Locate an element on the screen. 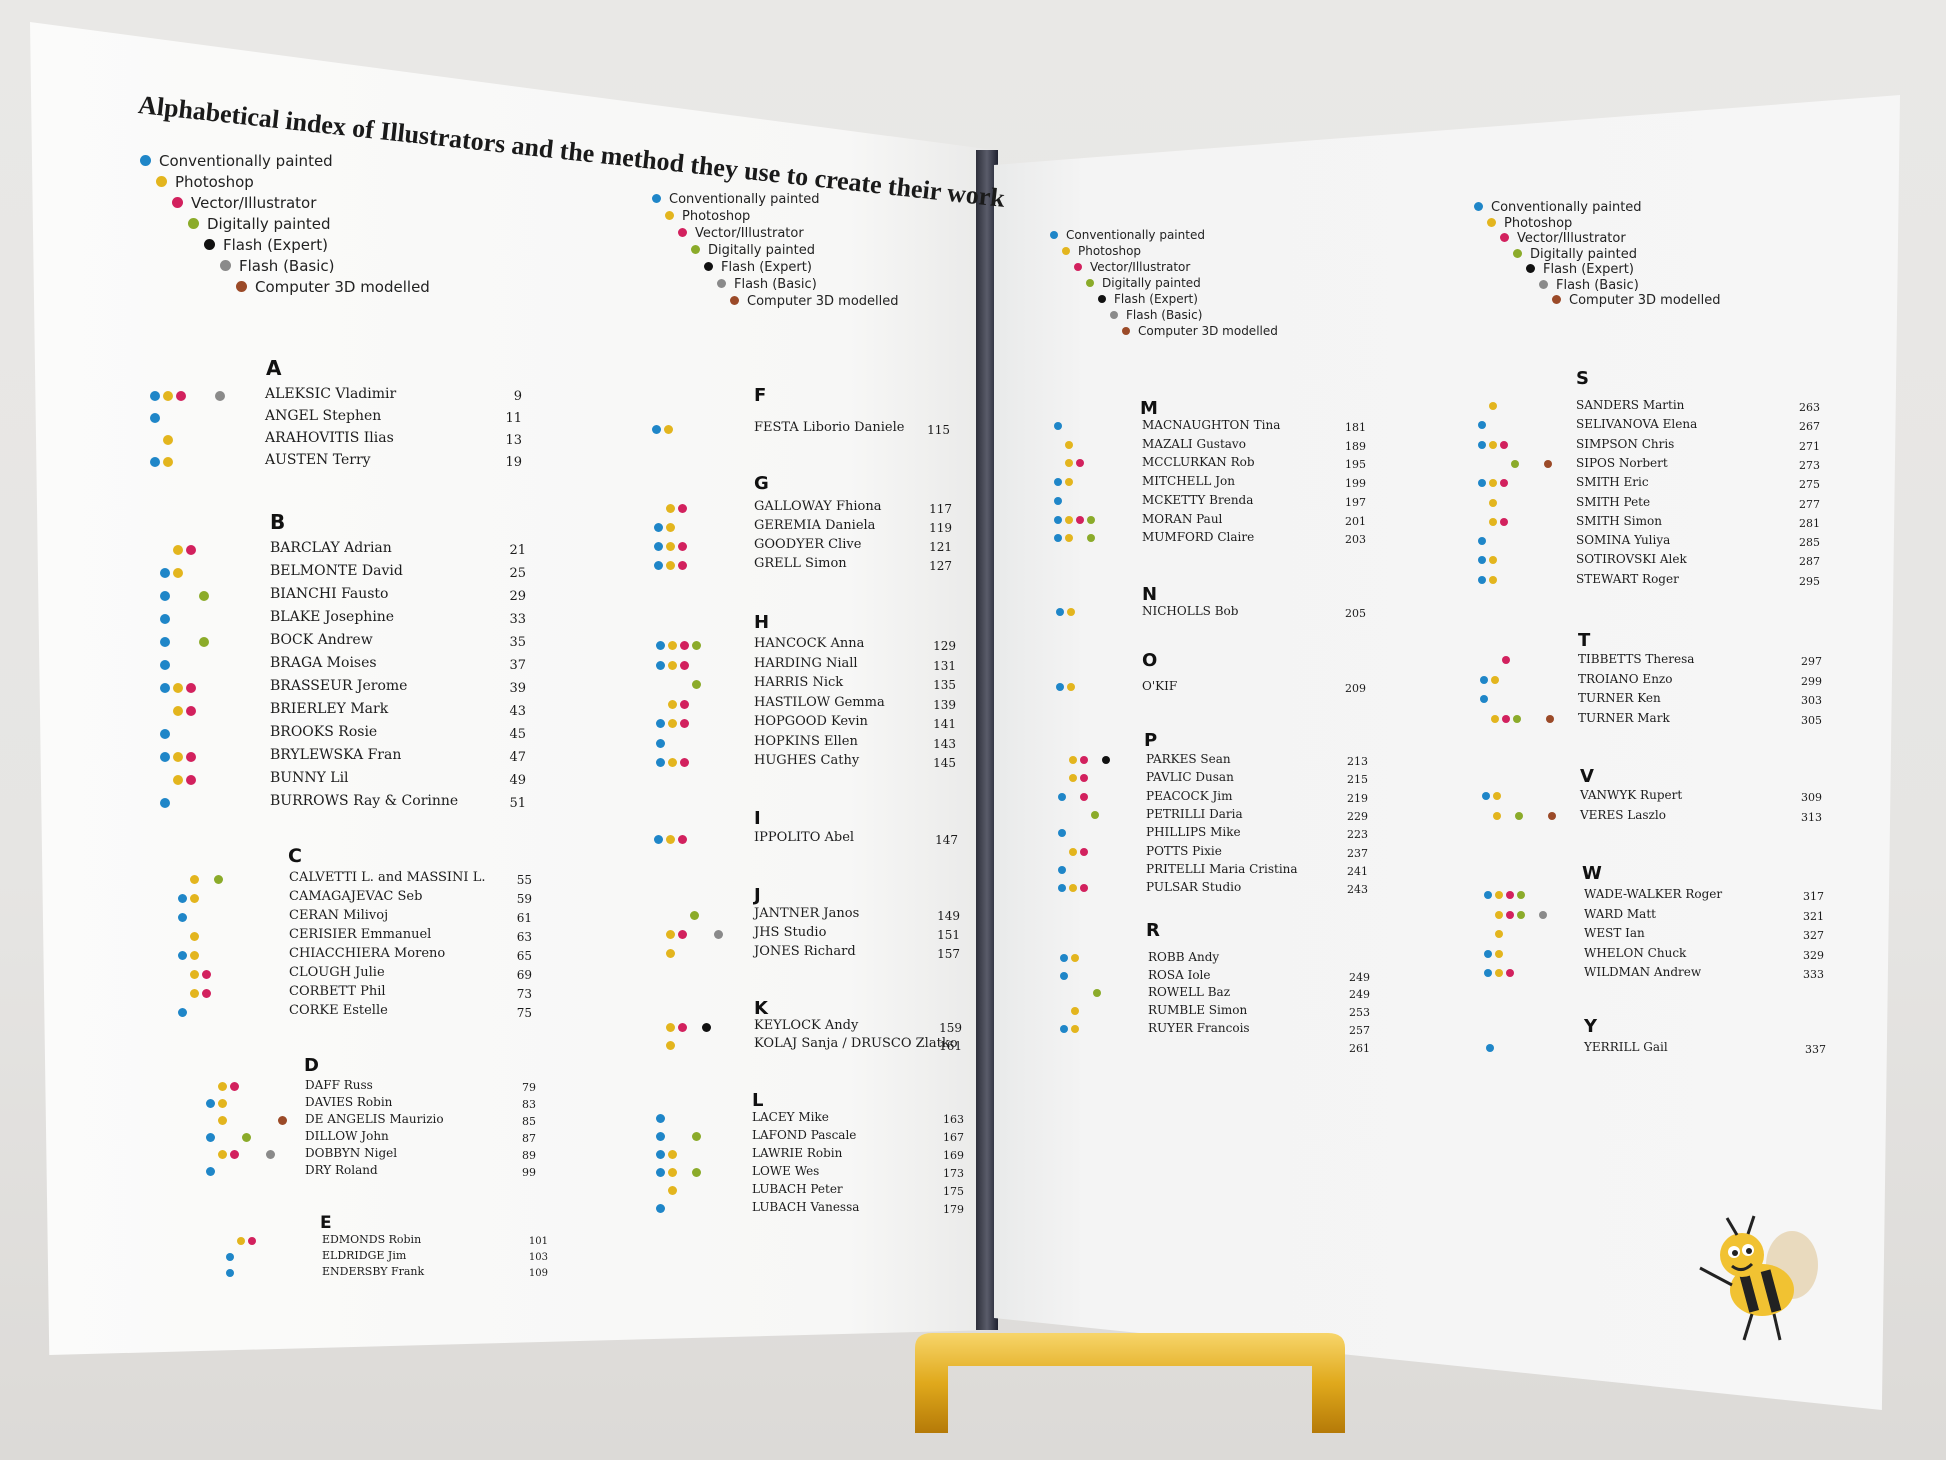 This screenshot has width=1946, height=1460. page-number: 241 is located at coordinates (1357, 871).